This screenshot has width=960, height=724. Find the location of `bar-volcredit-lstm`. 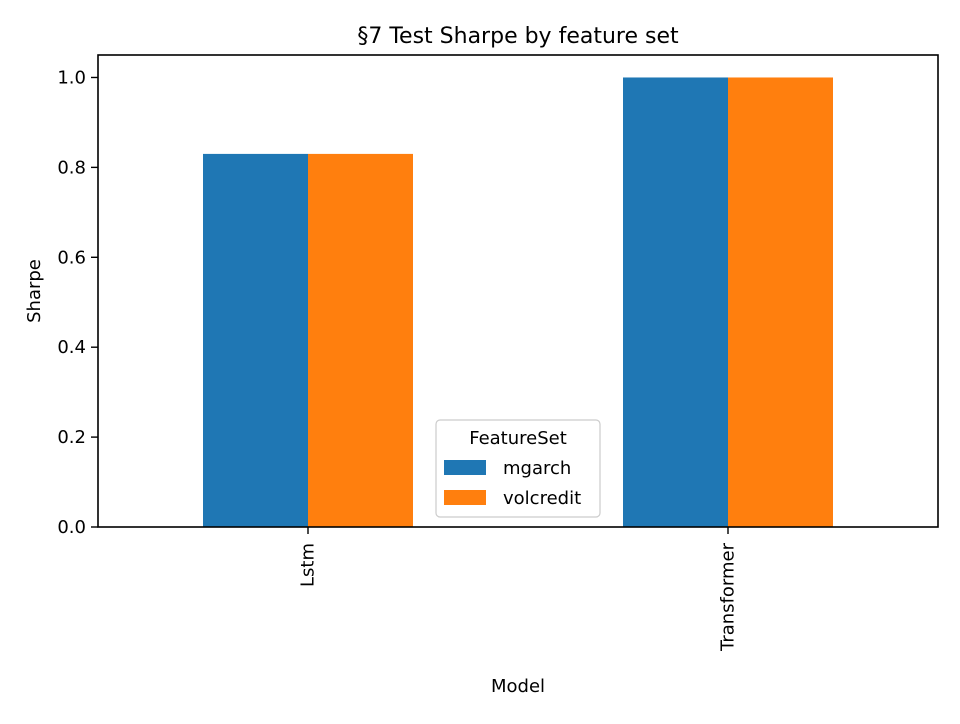

bar-volcredit-lstm is located at coordinates (360, 340).